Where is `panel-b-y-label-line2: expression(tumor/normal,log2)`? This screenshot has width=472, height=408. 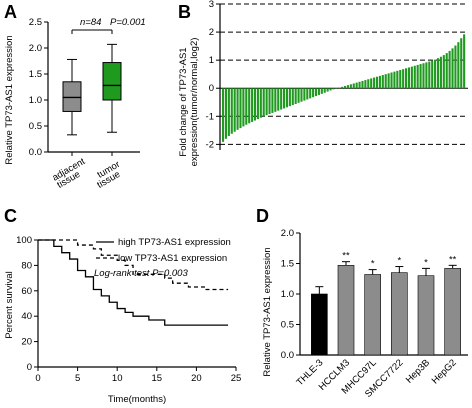
panel-b-y-label-line2: expression(tumor/normal,log2) is located at coordinates (194, 102).